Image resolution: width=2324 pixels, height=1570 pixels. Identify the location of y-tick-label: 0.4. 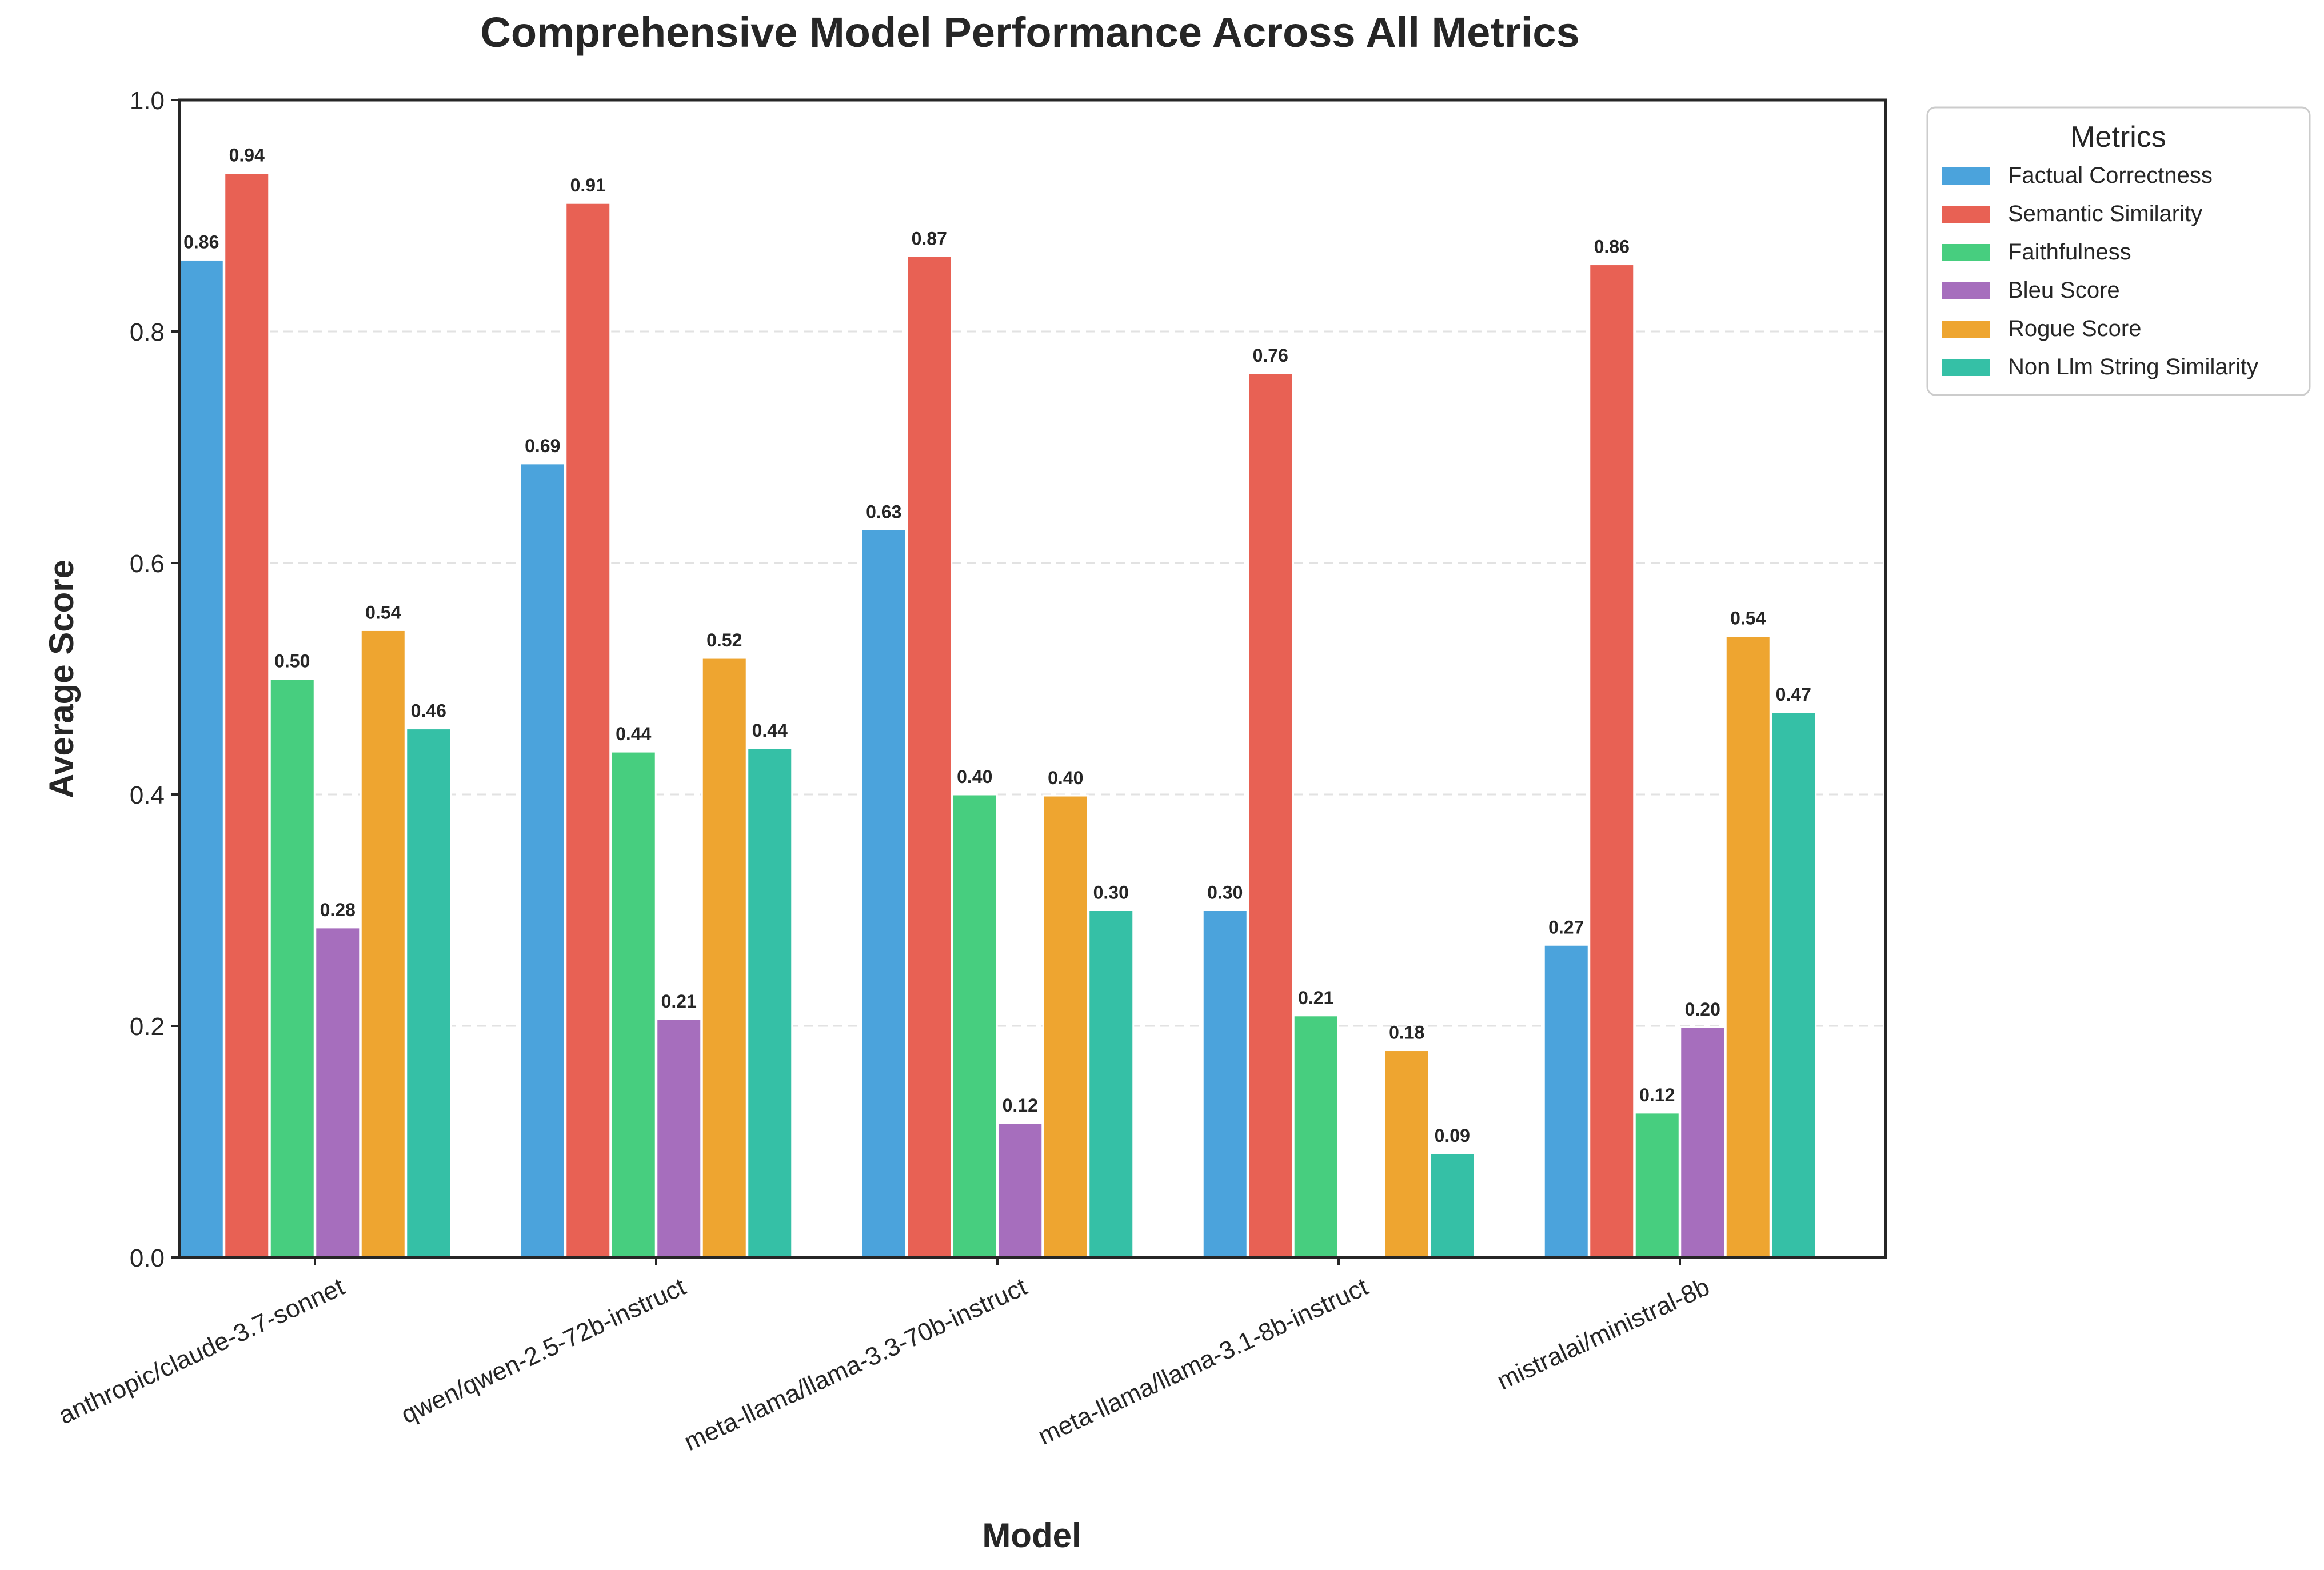
(147, 795).